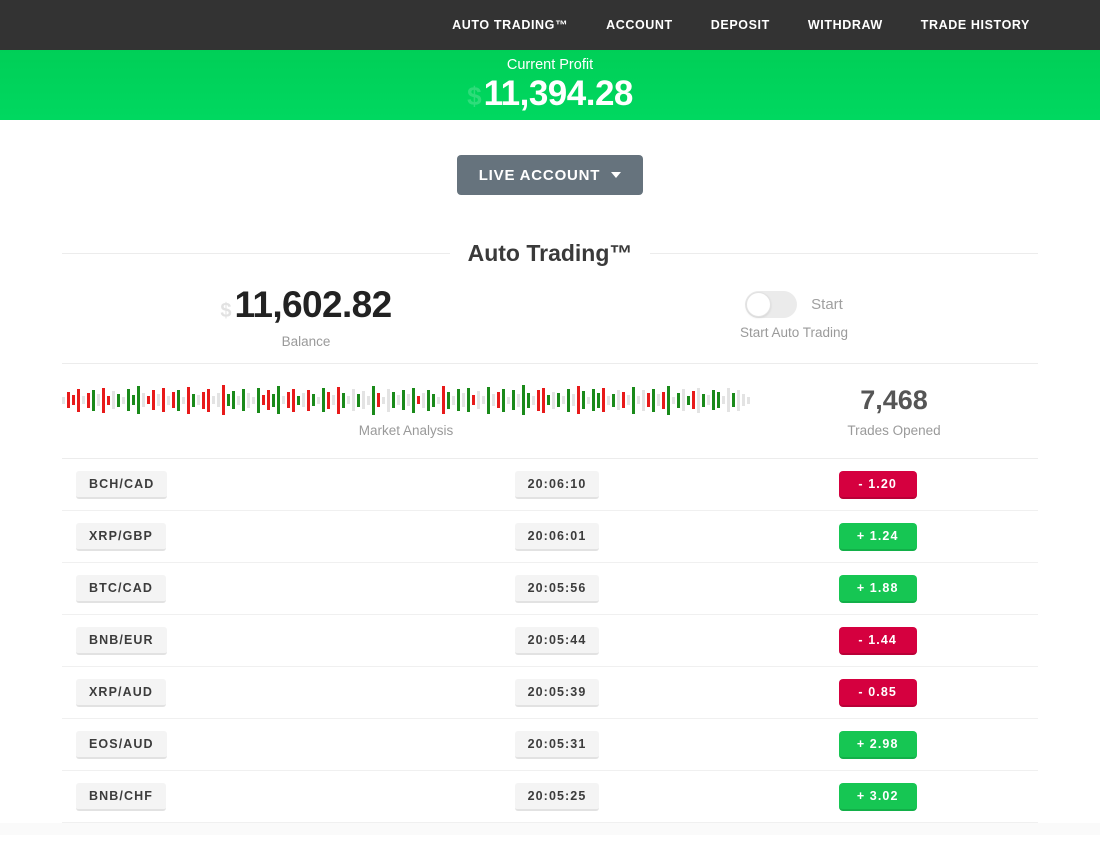 The width and height of the screenshot is (1100, 844). What do you see at coordinates (557, 536) in the screenshot?
I see `trade-time-cell: 20:06:01` at bounding box center [557, 536].